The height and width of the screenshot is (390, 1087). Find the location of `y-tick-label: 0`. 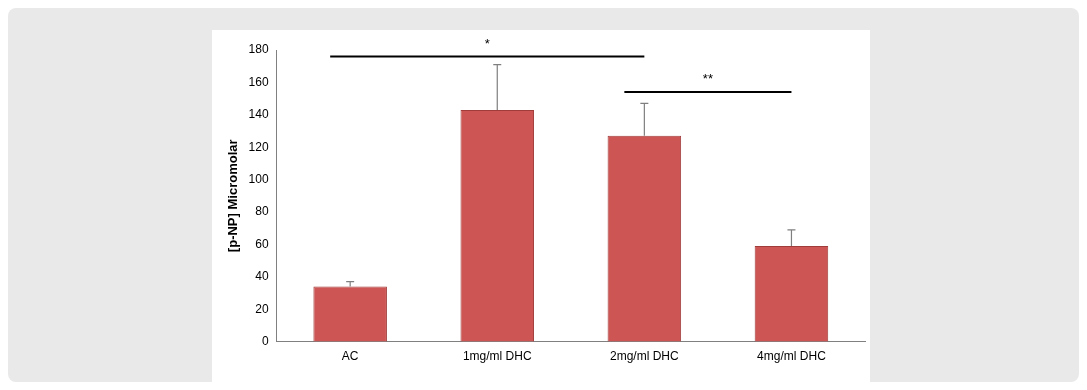

y-tick-label: 0 is located at coordinates (265, 340).